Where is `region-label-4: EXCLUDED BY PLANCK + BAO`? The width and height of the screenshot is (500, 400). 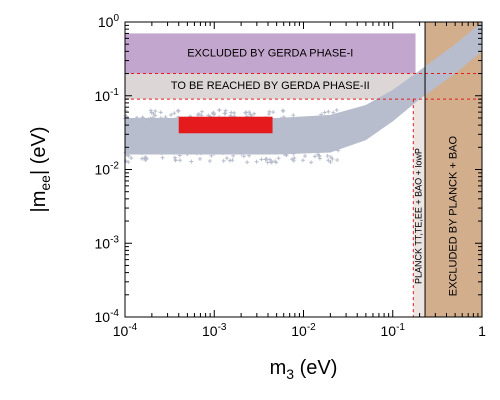 region-label-4: EXCLUDED BY PLANCK + BAO is located at coordinates (453, 215).